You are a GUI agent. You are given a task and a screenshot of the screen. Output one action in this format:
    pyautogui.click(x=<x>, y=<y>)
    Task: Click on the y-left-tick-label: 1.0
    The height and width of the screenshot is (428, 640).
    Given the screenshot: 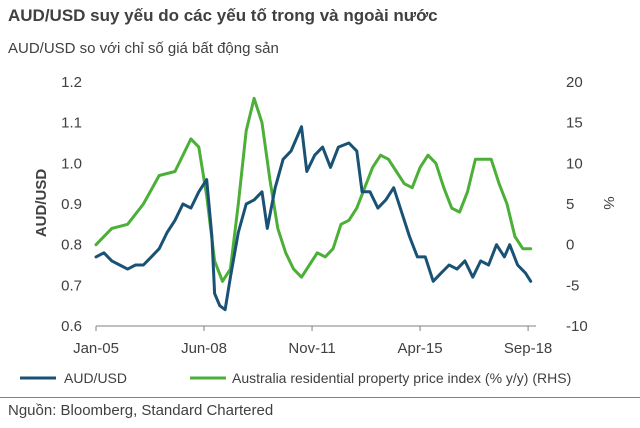 What is the action you would take?
    pyautogui.click(x=71, y=163)
    